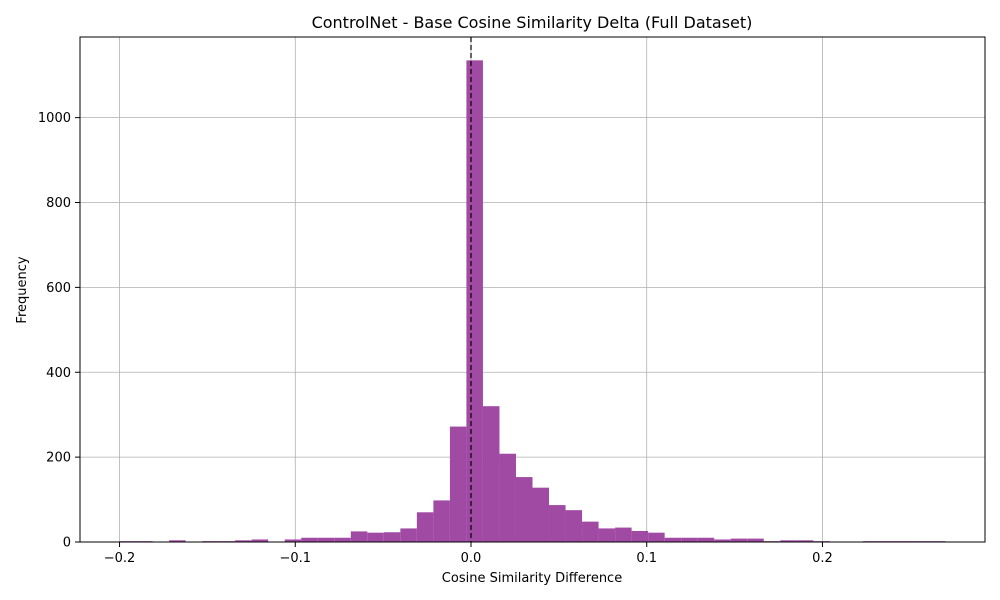 The image size is (1000, 600). What do you see at coordinates (59, 331) in the screenshot?
I see `y-axis-ticks: 0 200 400 600 800 1000` at bounding box center [59, 331].